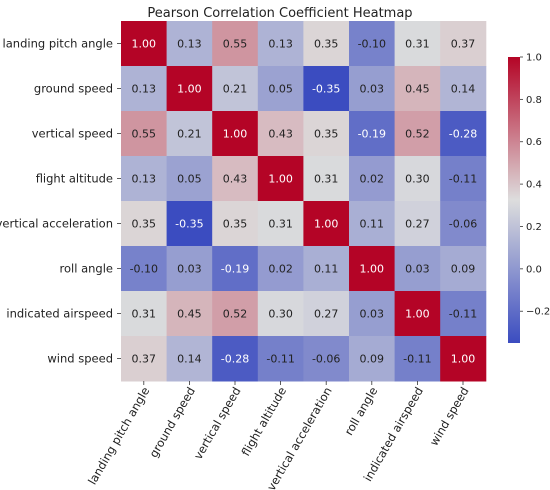  I want to click on y-tick-label: flight altitude, so click(74, 179).